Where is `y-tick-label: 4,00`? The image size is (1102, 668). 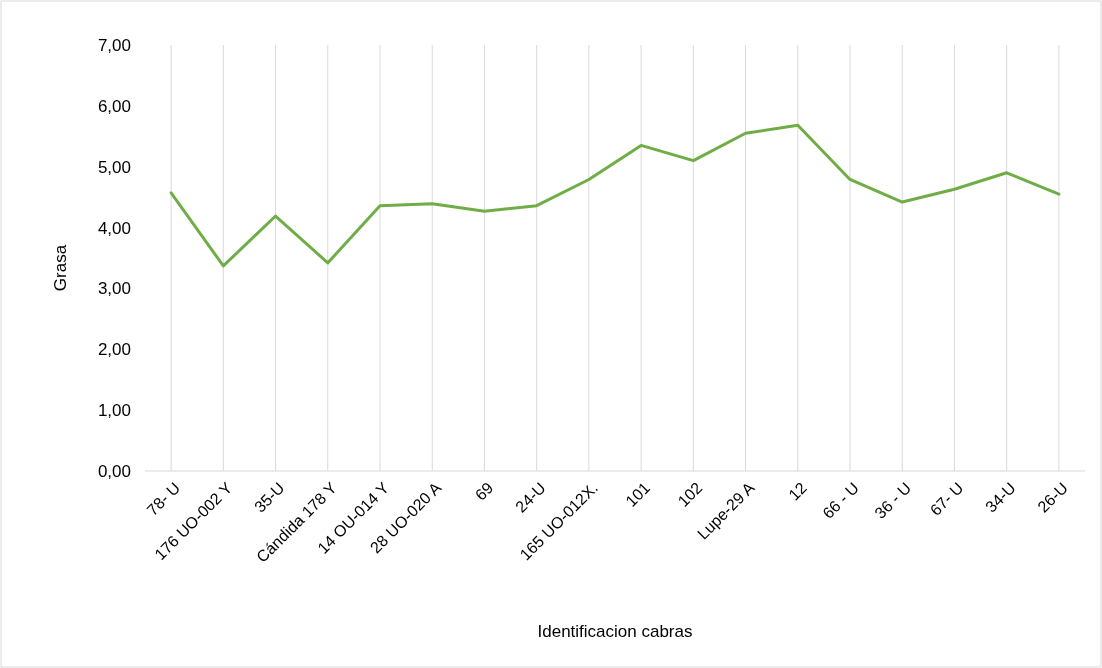
y-tick-label: 4,00 is located at coordinates (114, 228).